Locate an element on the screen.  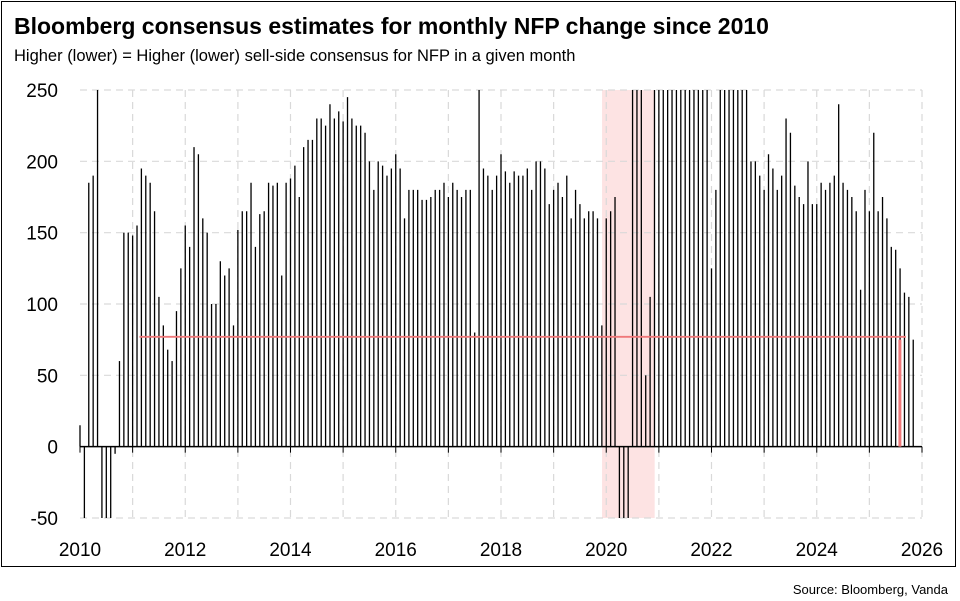
source-note: Source: Bloomberg, Vanda is located at coordinates (870, 589).